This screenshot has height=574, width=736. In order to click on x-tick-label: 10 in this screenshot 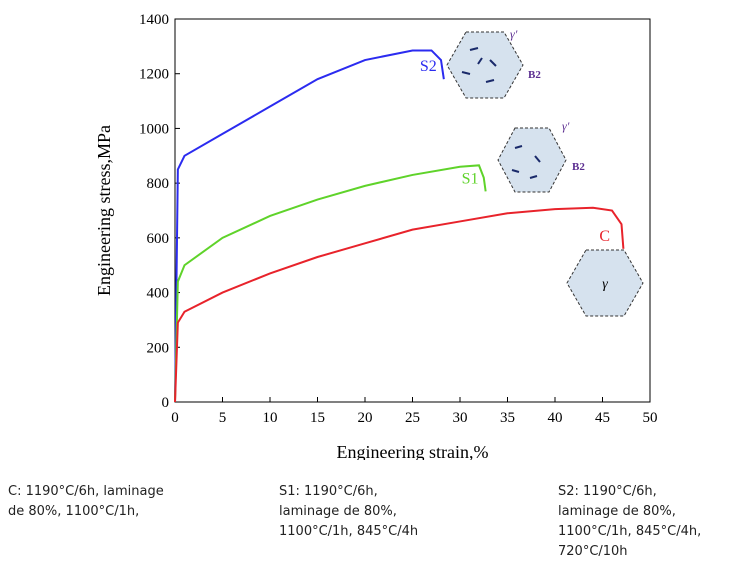, I will do `click(270, 418)`.